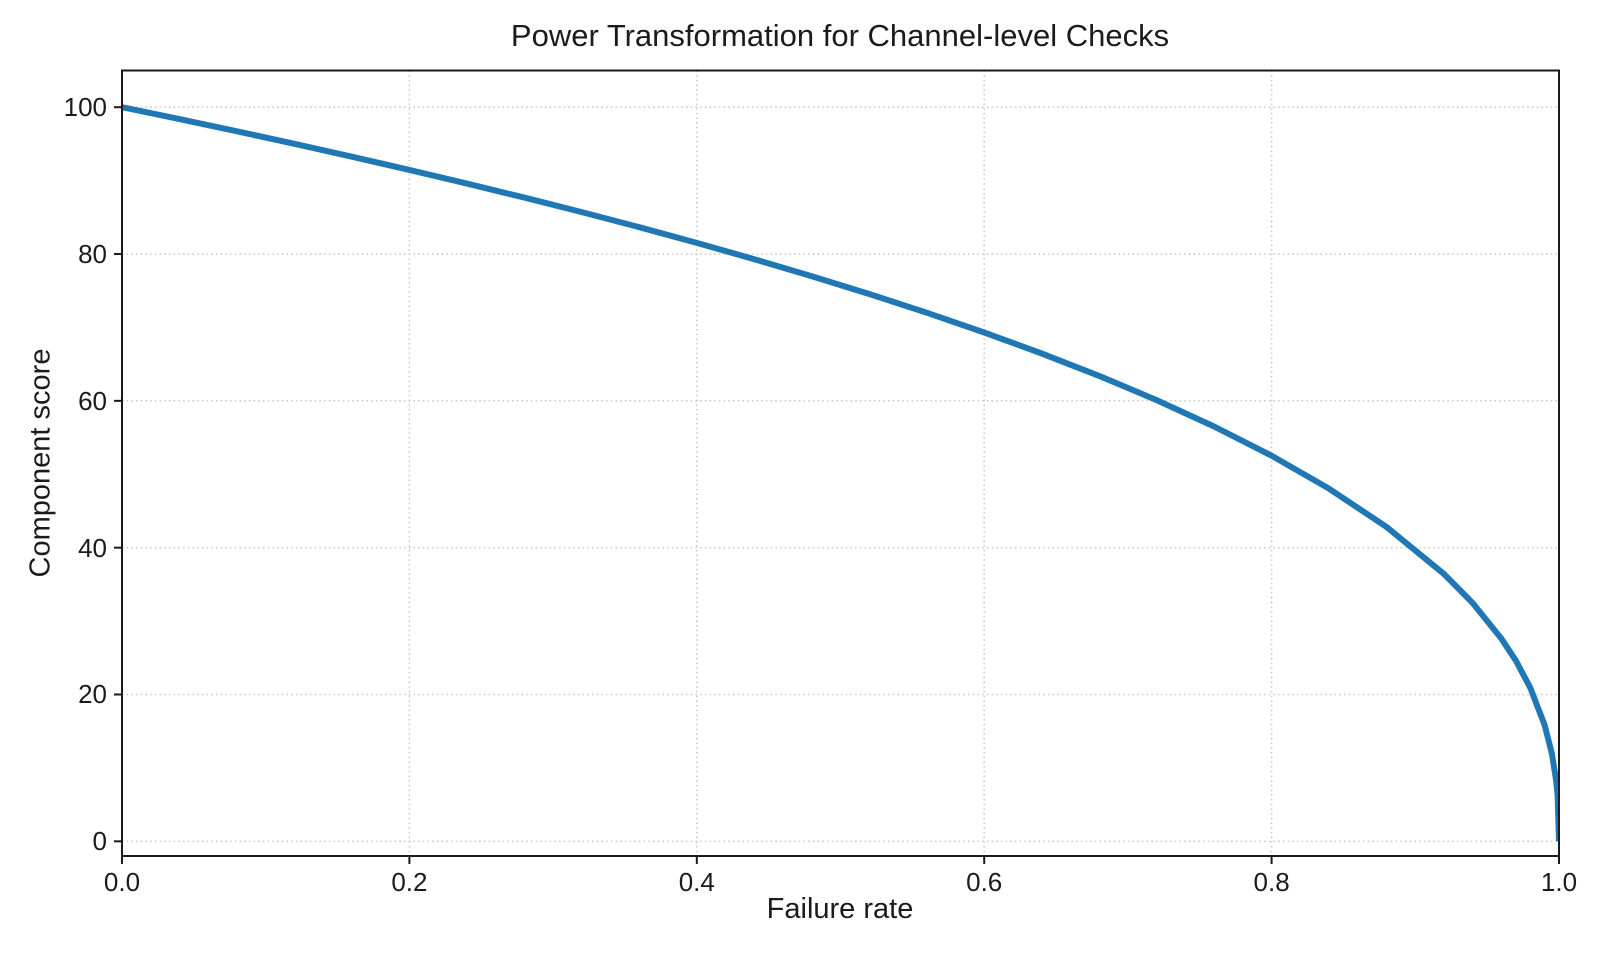 Image resolution: width=1600 pixels, height=960 pixels. What do you see at coordinates (122, 882) in the screenshot?
I see `x-tick-label-0: 0.0` at bounding box center [122, 882].